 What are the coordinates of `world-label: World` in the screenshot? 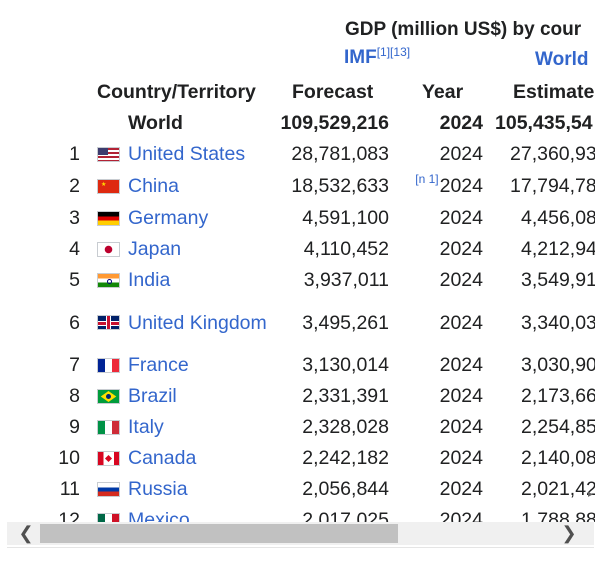 It's located at (155, 123).